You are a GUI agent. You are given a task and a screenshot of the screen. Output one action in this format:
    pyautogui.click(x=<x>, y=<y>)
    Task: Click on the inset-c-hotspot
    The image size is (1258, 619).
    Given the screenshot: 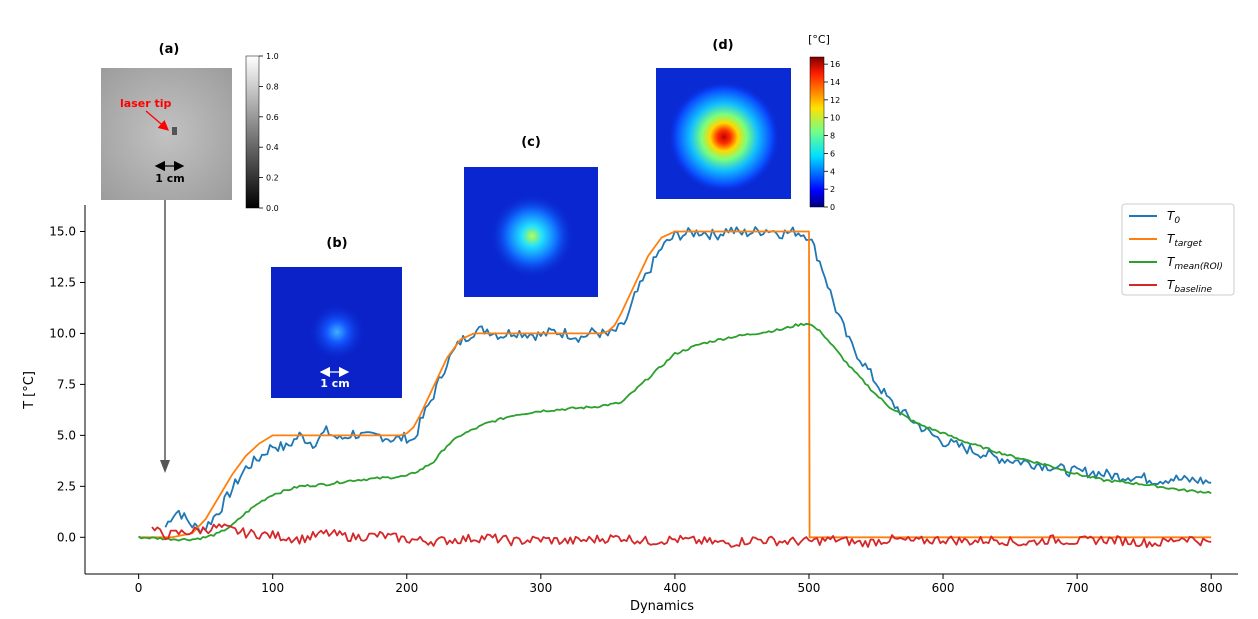 What is the action you would take?
    pyautogui.click(x=532, y=236)
    